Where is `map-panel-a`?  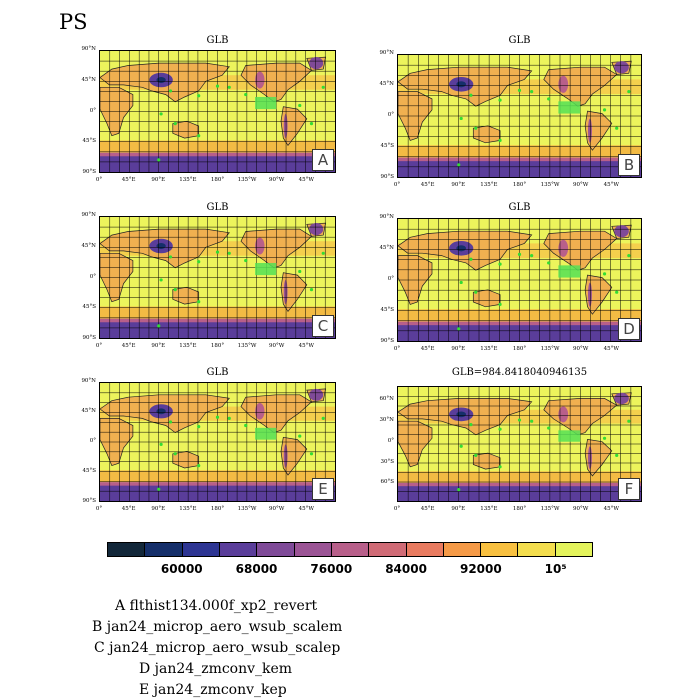 map-panel-a is located at coordinates (217, 111).